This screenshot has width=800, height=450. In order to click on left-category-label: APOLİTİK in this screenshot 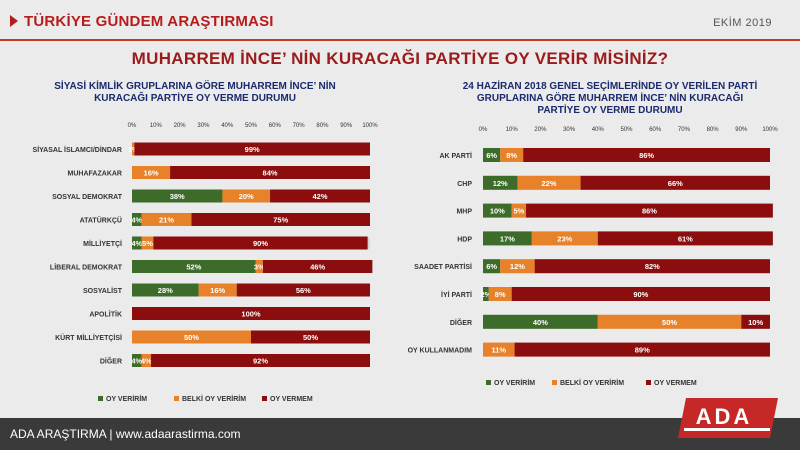, I will do `click(105, 315)`.